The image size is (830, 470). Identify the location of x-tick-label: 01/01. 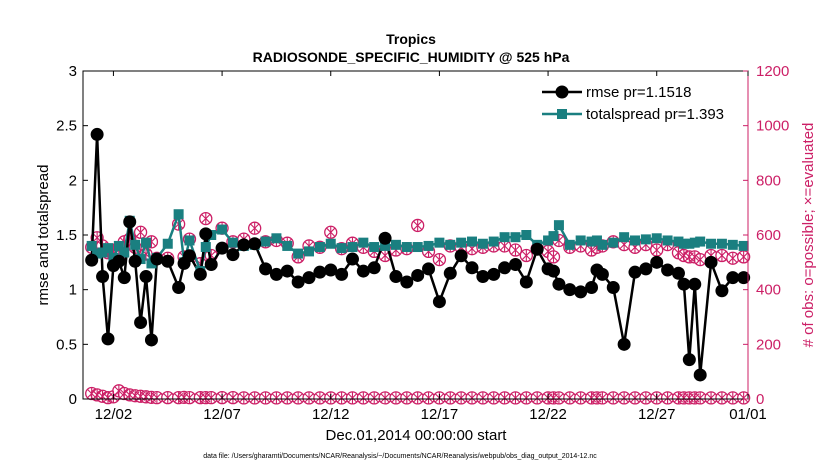
(748, 414).